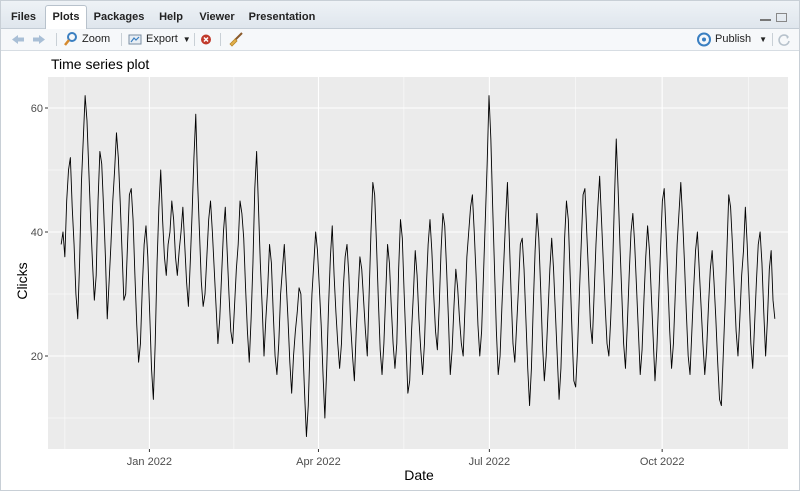 The height and width of the screenshot is (495, 800). Describe the element at coordinates (406, 458) in the screenshot. I see `x-axis: Jan 2022 Apr 2022 Jul 2022 Oct 2022` at that location.